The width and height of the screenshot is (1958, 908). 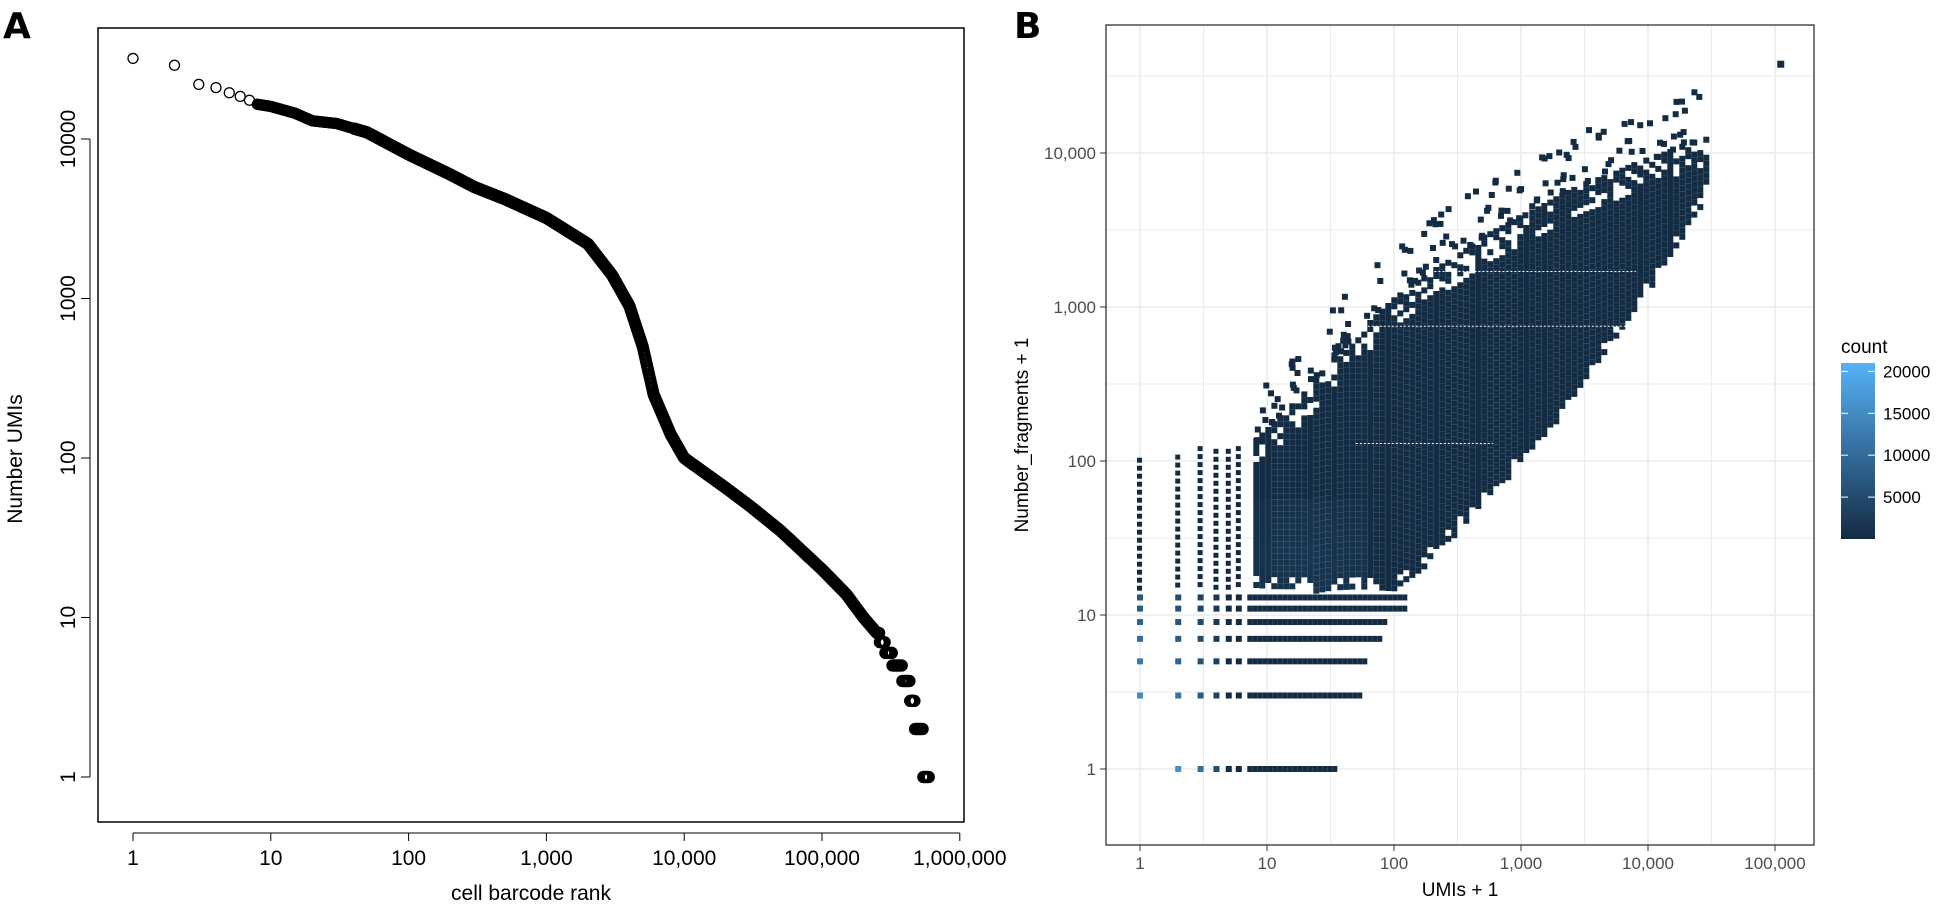 What do you see at coordinates (408, 858) in the screenshot?
I see `x-tick-label: 100` at bounding box center [408, 858].